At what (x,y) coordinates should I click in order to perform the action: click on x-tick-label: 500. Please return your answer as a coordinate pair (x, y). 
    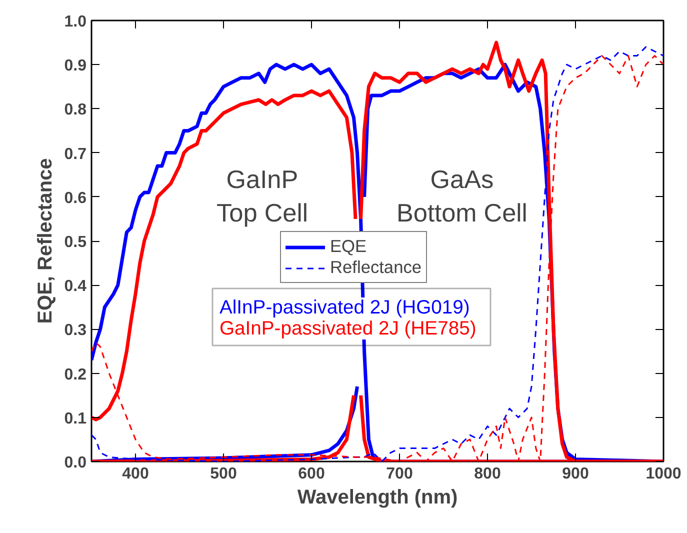
    Looking at the image, I should click on (223, 474).